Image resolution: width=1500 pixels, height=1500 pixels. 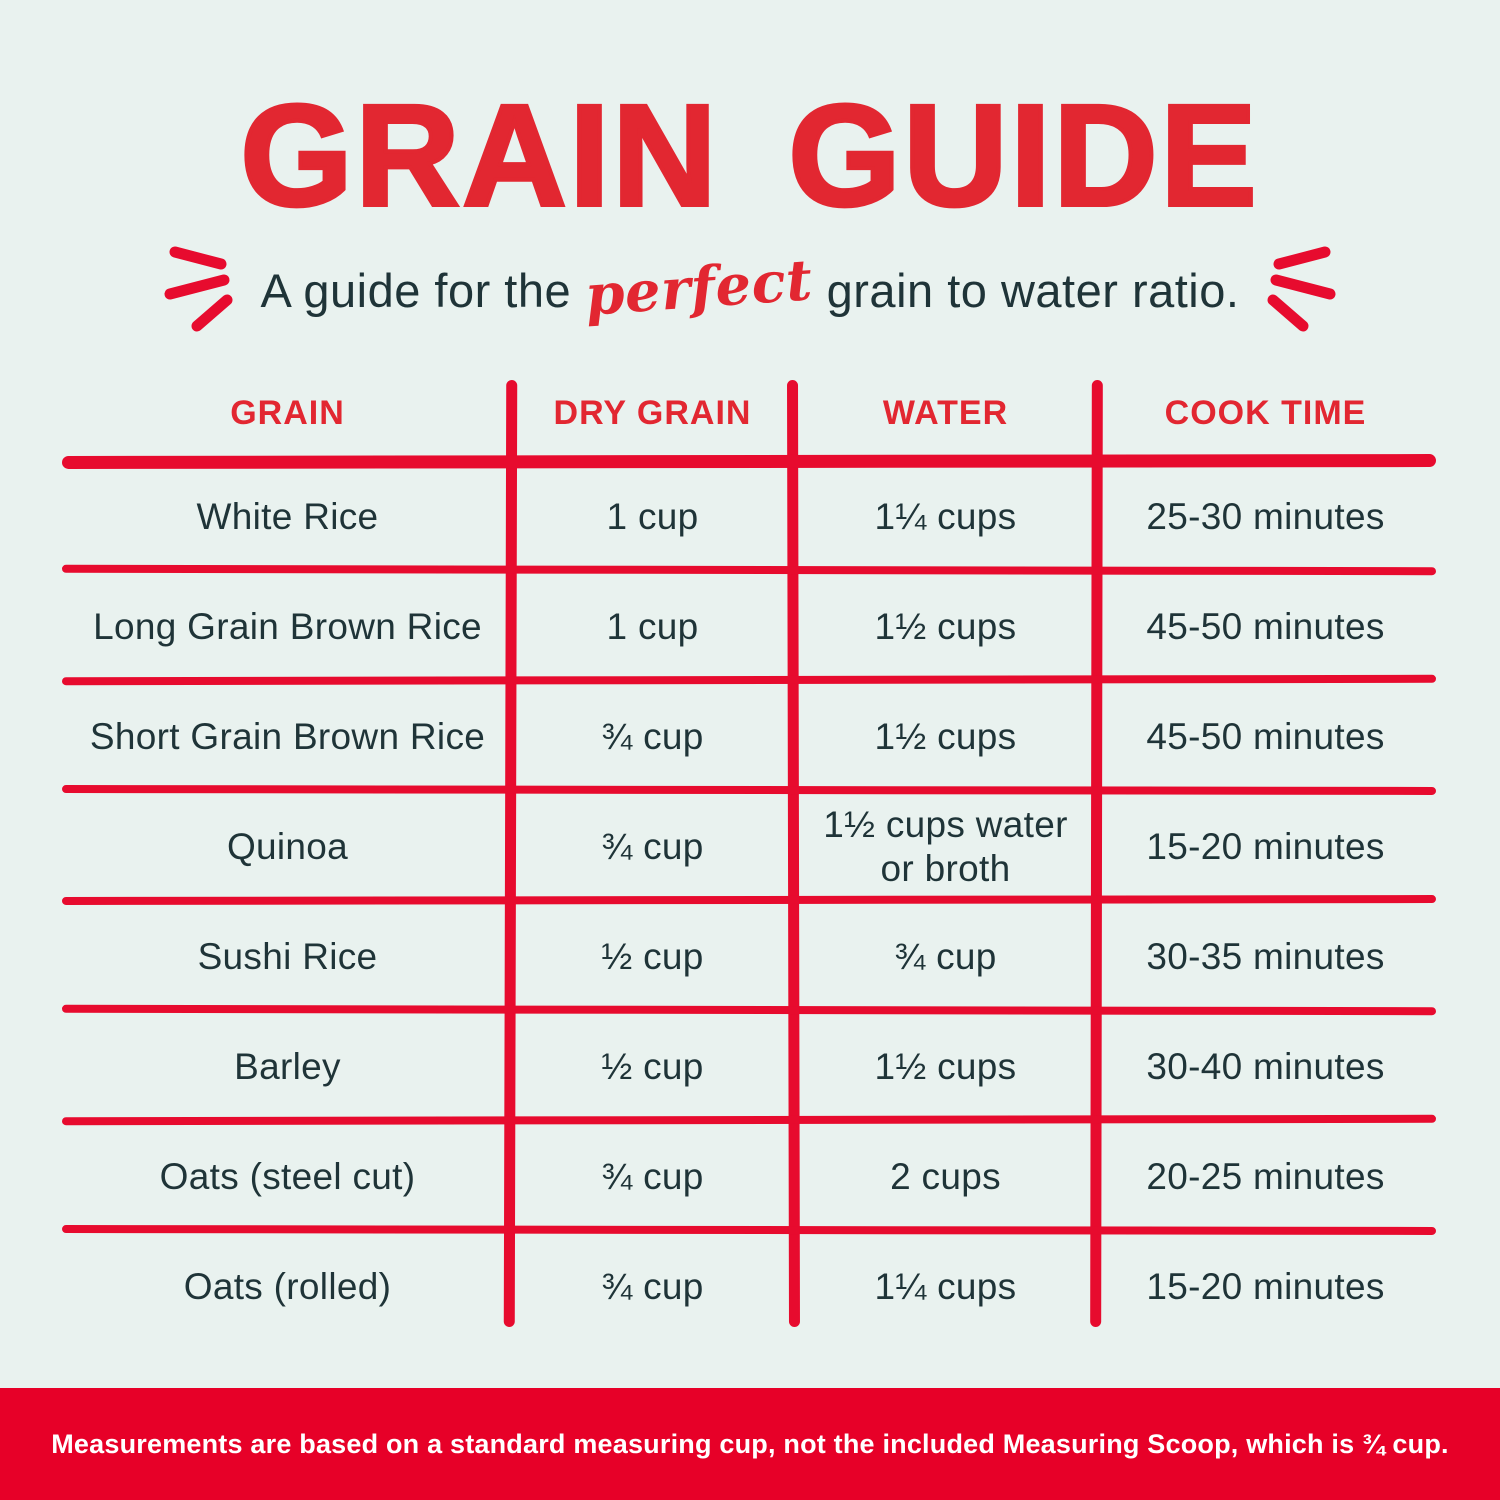 What do you see at coordinates (287, 1176) in the screenshot?
I see `grain-name: Oats (steel cut)` at bounding box center [287, 1176].